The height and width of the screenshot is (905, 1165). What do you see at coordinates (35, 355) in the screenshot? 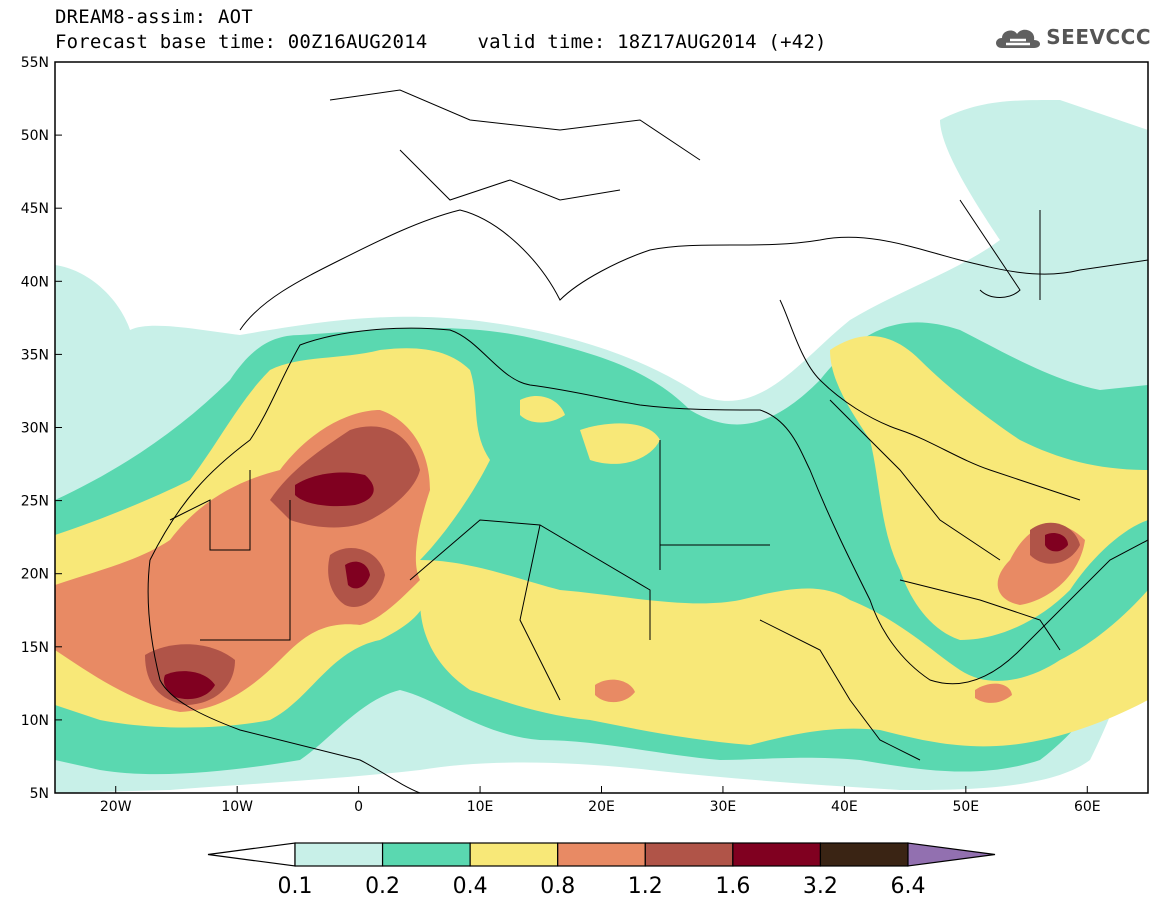
I see `lat-tick-label: 35N` at bounding box center [35, 355].